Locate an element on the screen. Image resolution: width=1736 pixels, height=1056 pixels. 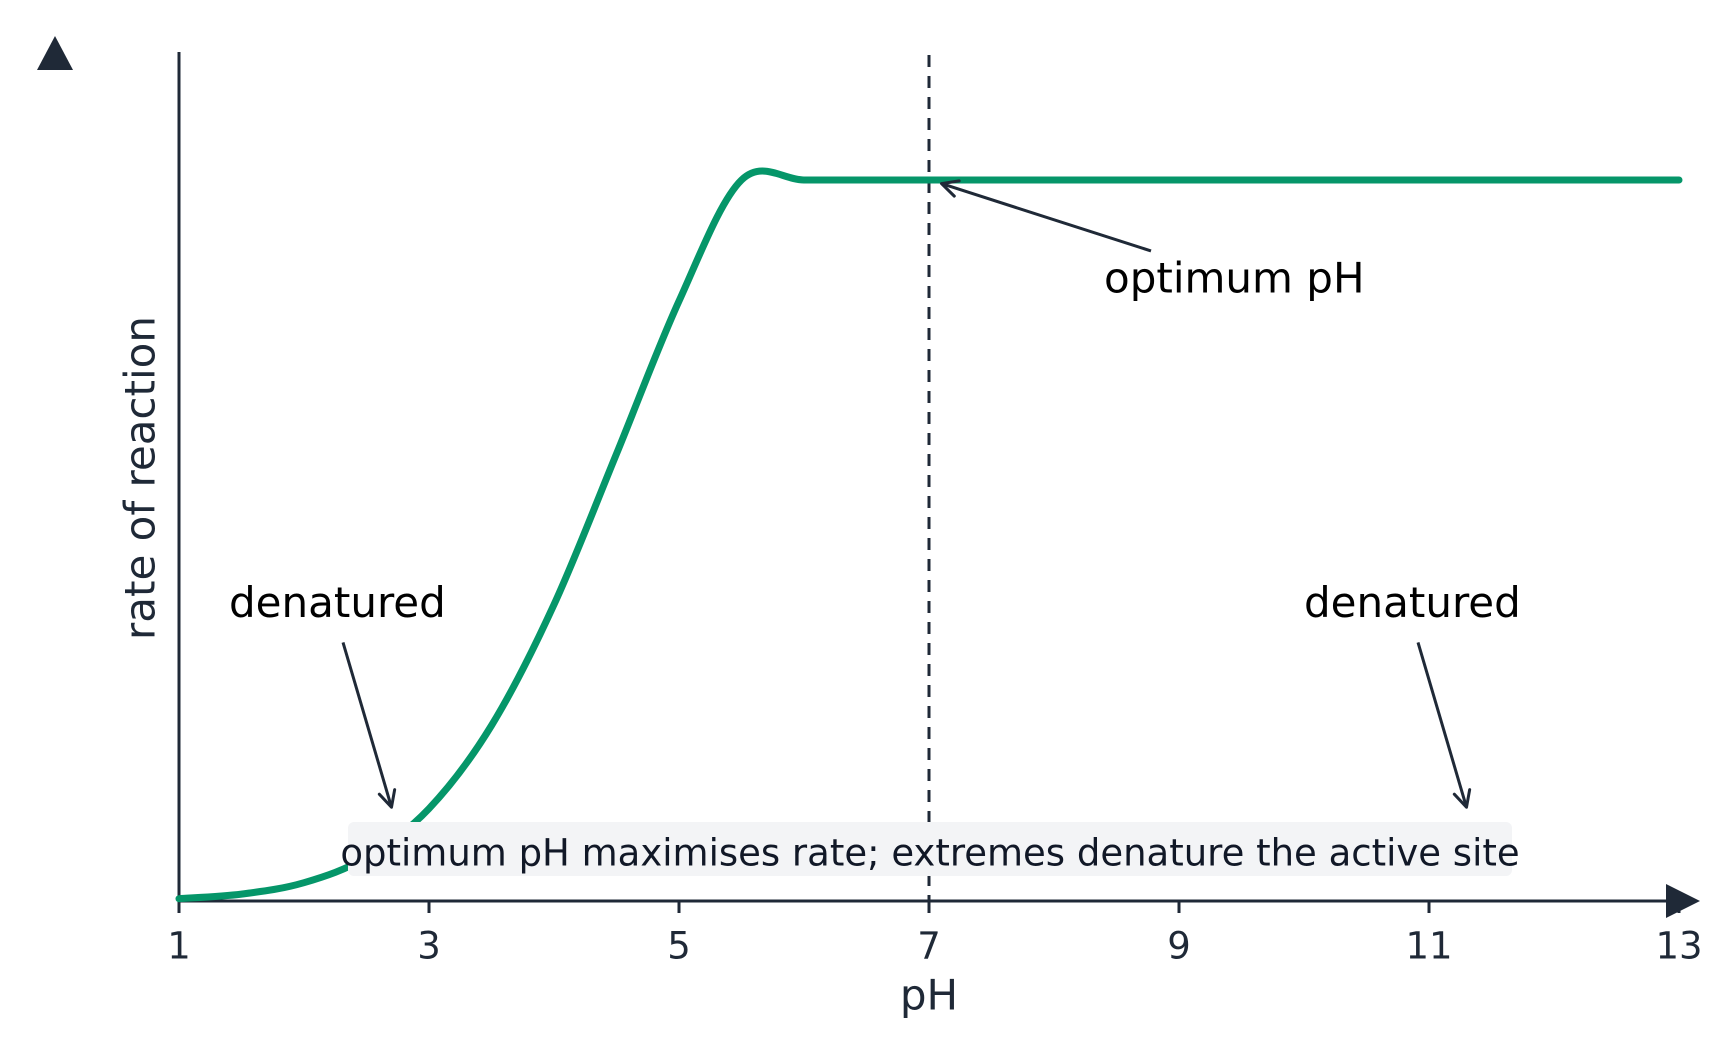
x-tick-label: 11 is located at coordinates (1428, 946).